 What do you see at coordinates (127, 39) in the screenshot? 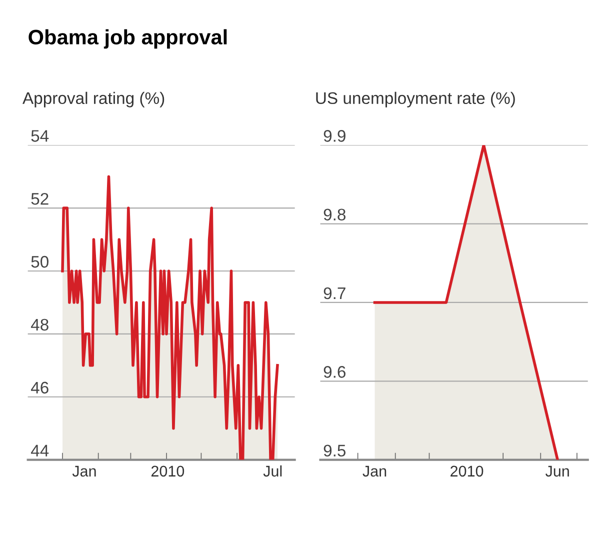
I see `chart-title: Obama job approval` at bounding box center [127, 39].